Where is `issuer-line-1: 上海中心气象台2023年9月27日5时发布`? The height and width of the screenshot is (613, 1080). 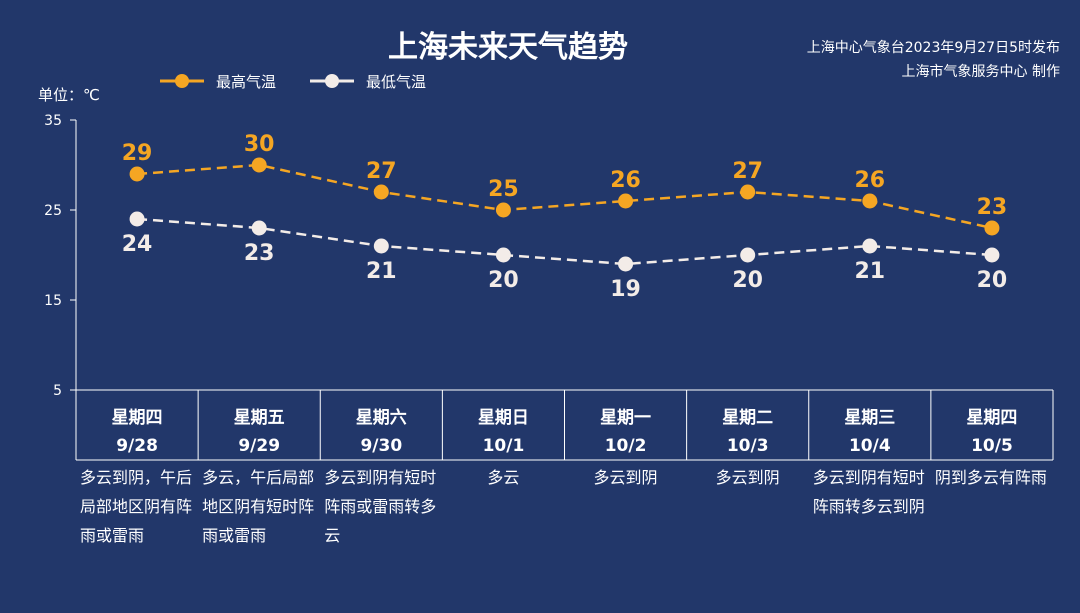
issuer-line-1: 上海中心气象台2023年9月27日5时发布 is located at coordinates (933, 48).